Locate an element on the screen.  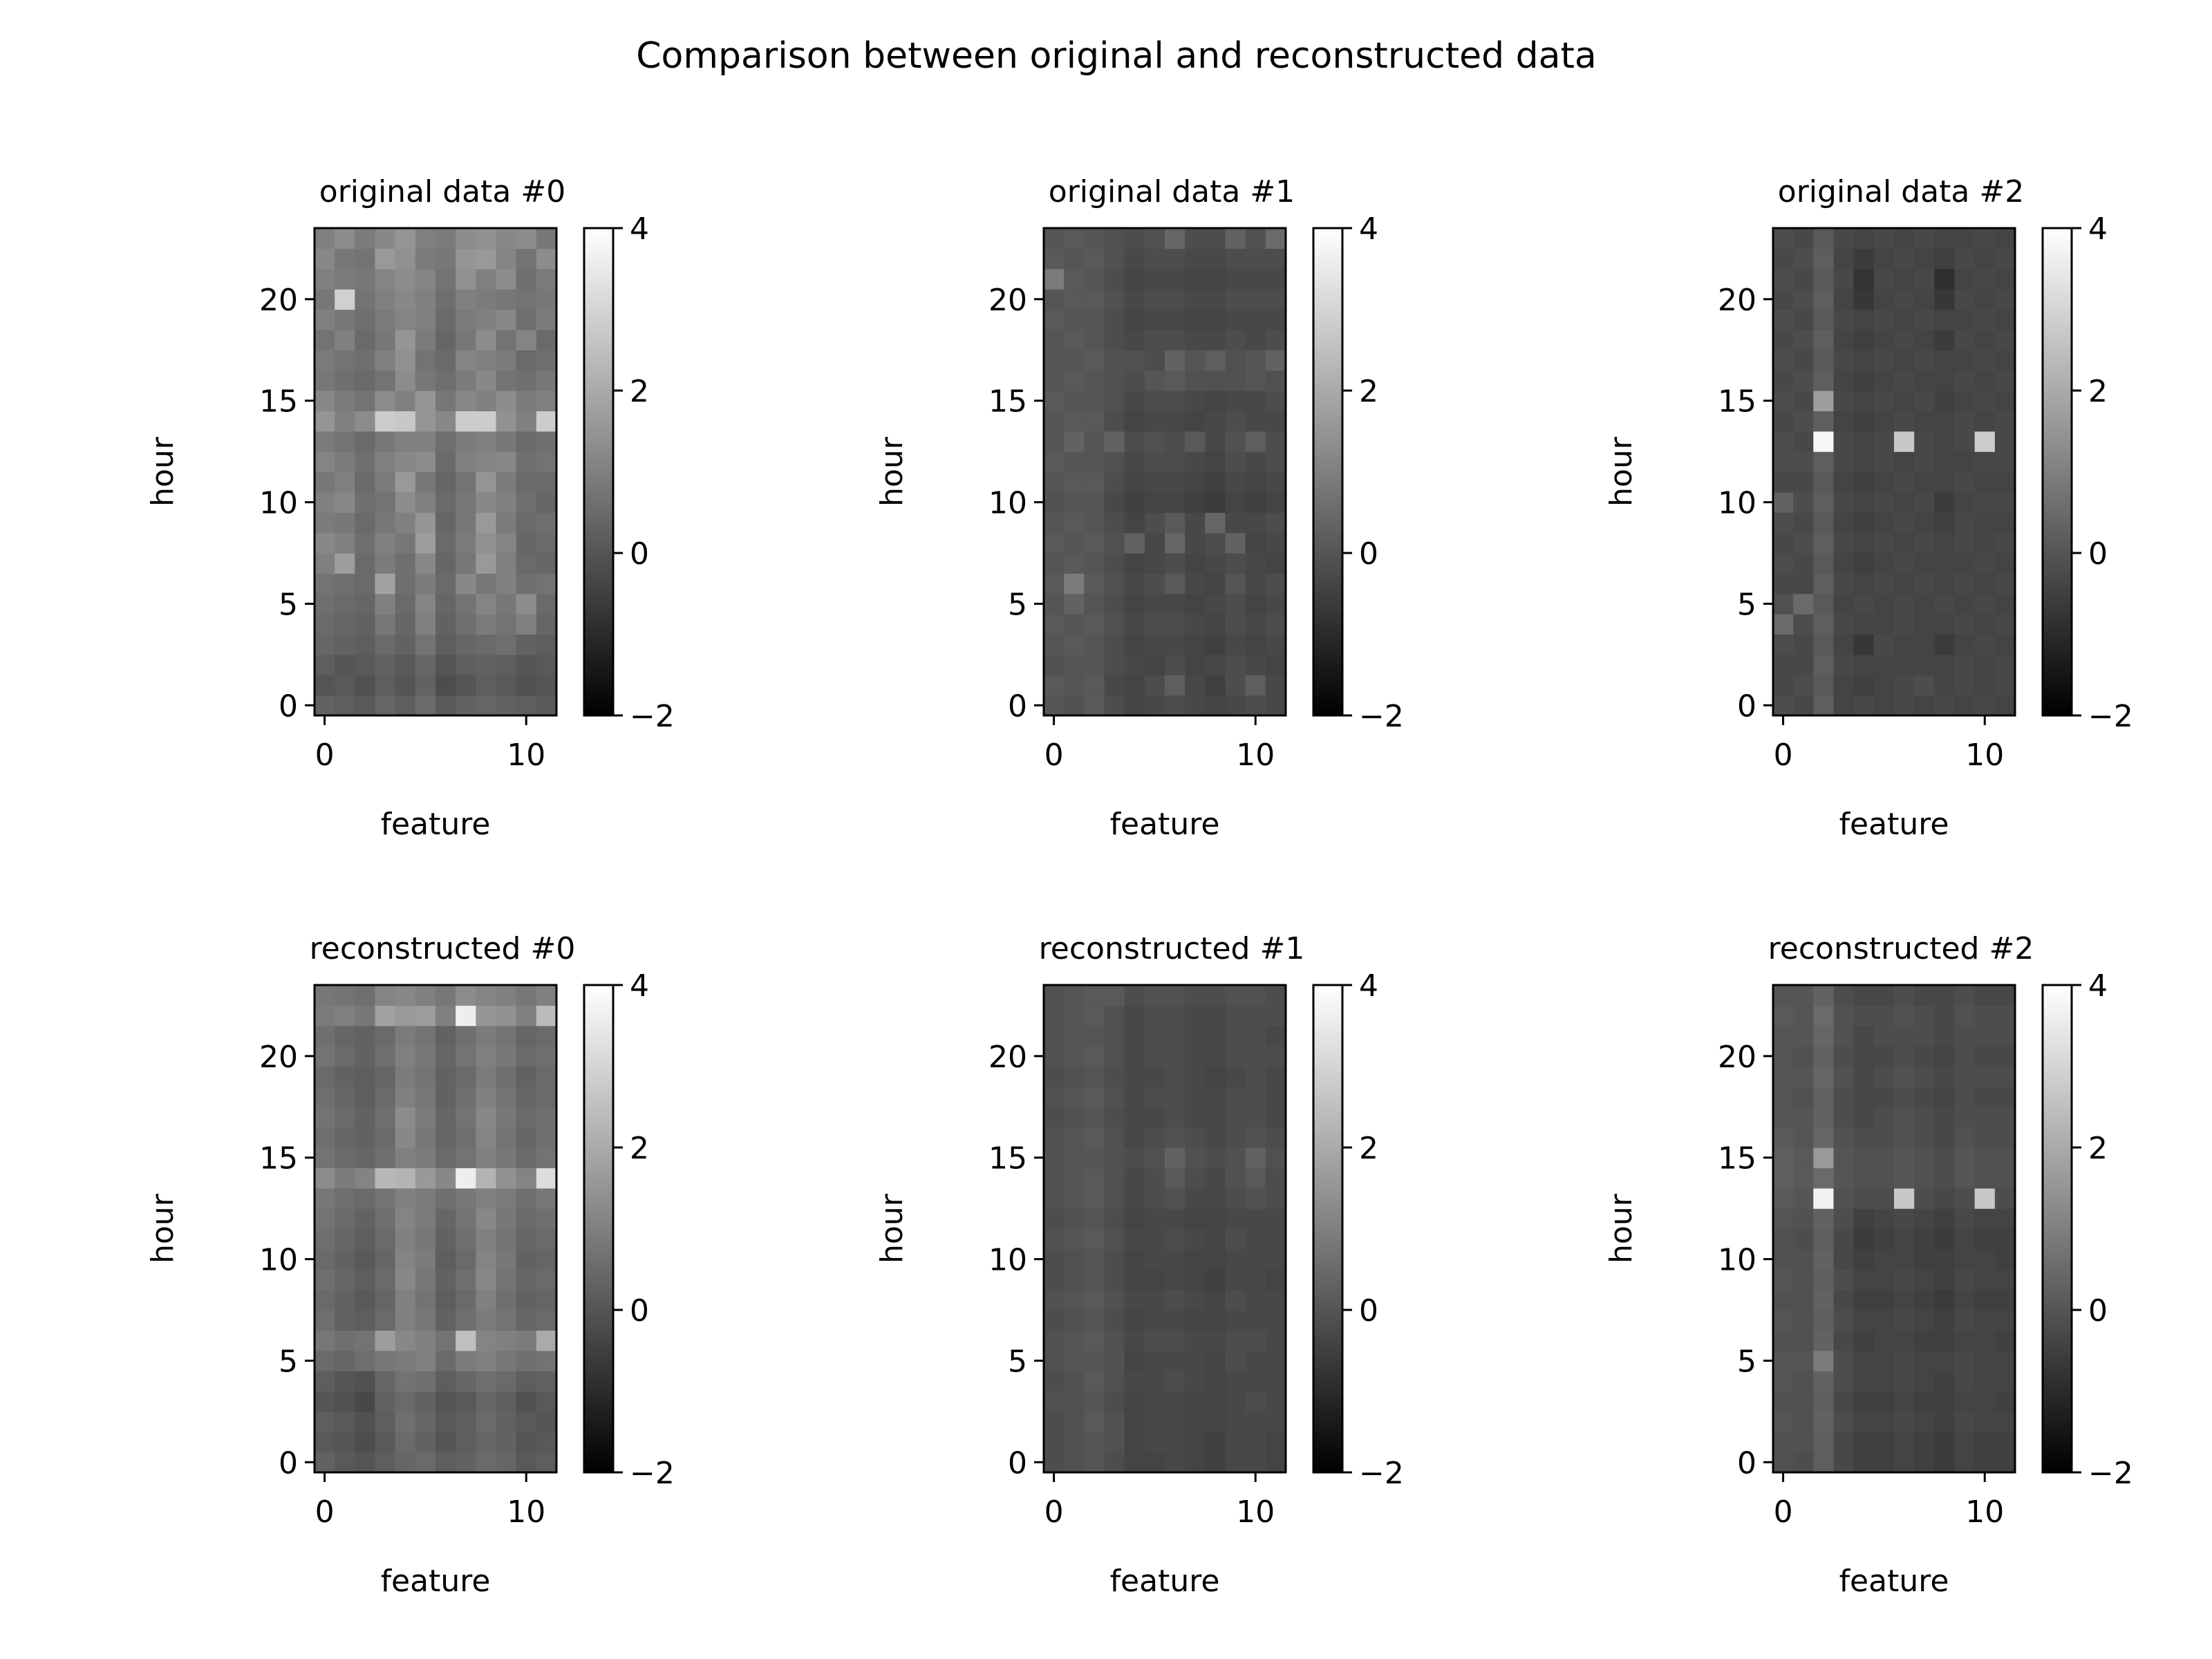
y-tick-label: 15 is located at coordinates (279, 402).